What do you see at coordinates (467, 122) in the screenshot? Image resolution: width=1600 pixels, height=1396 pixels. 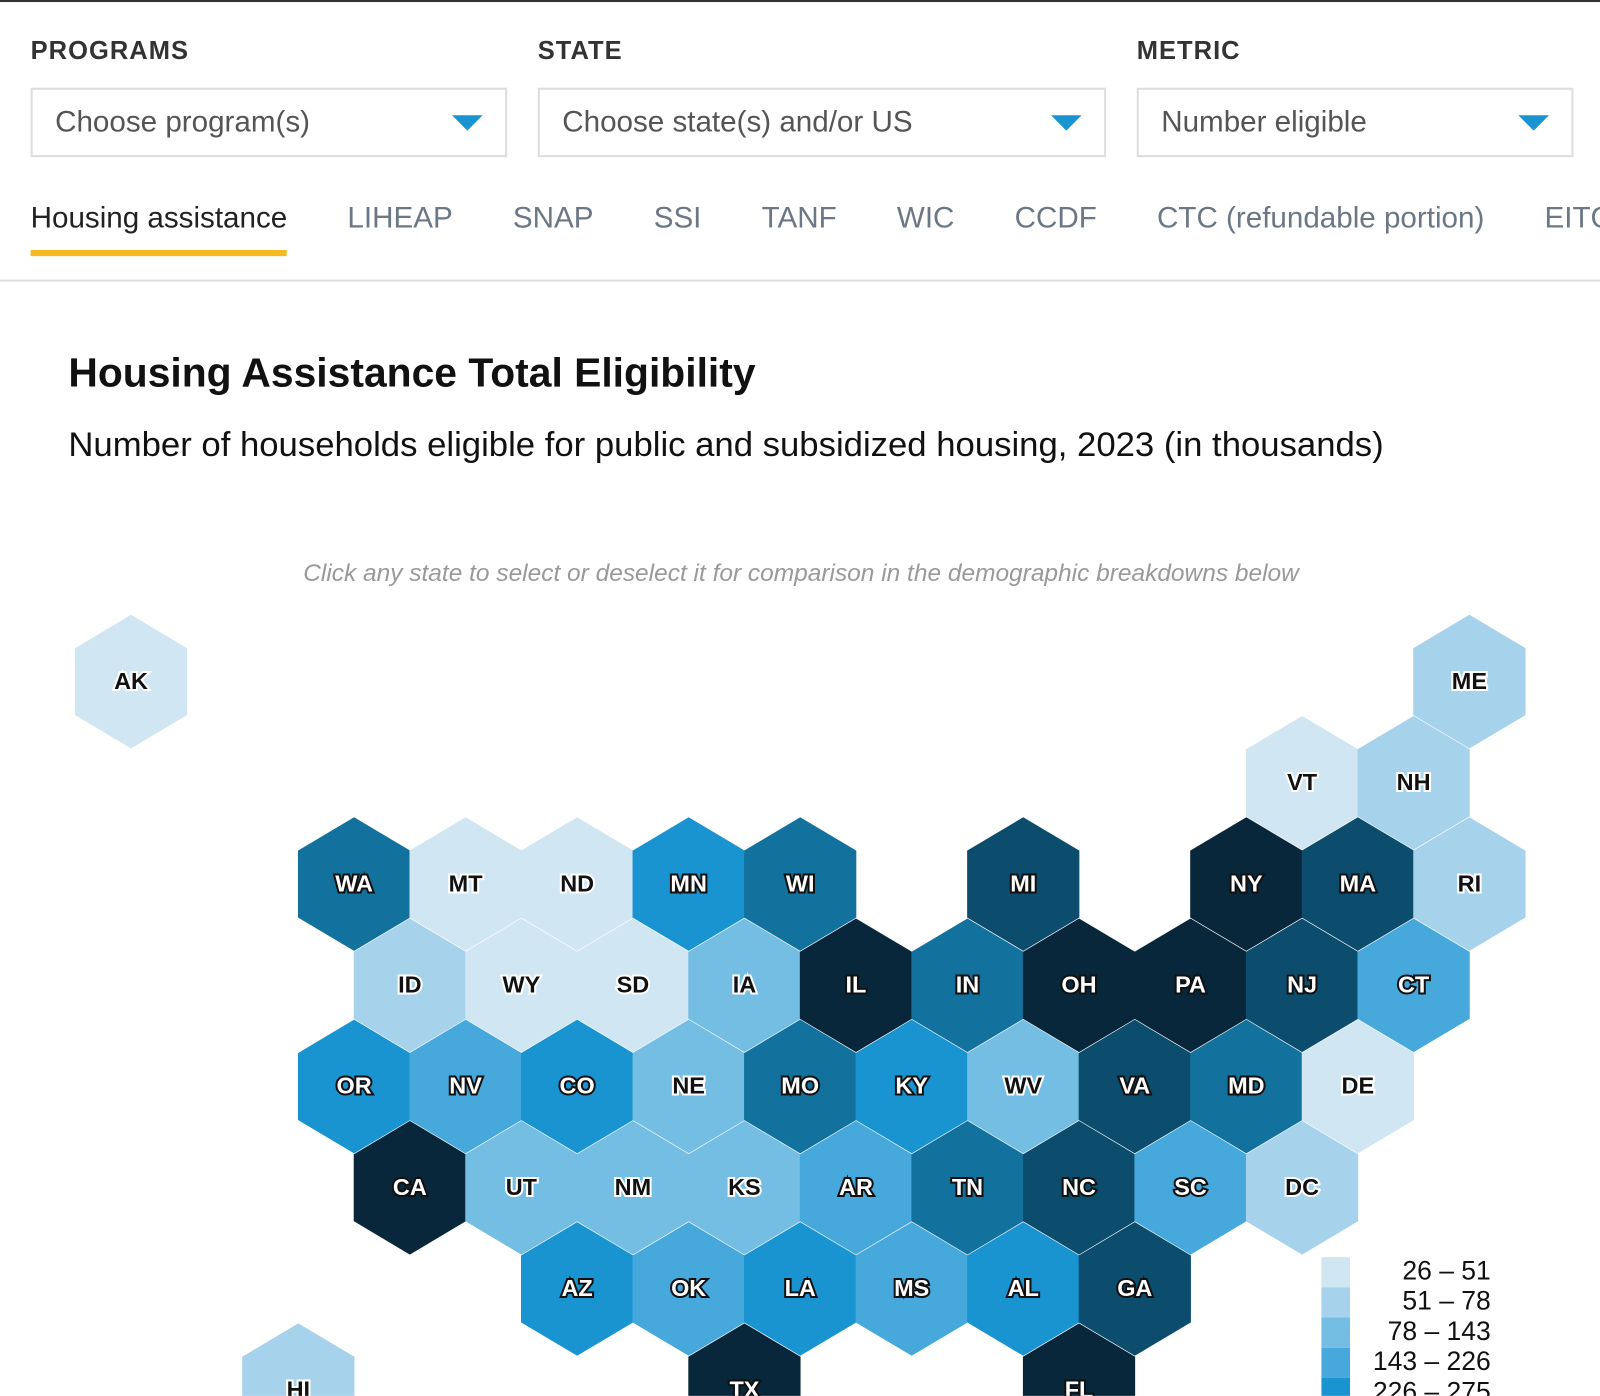 I see `caret` at bounding box center [467, 122].